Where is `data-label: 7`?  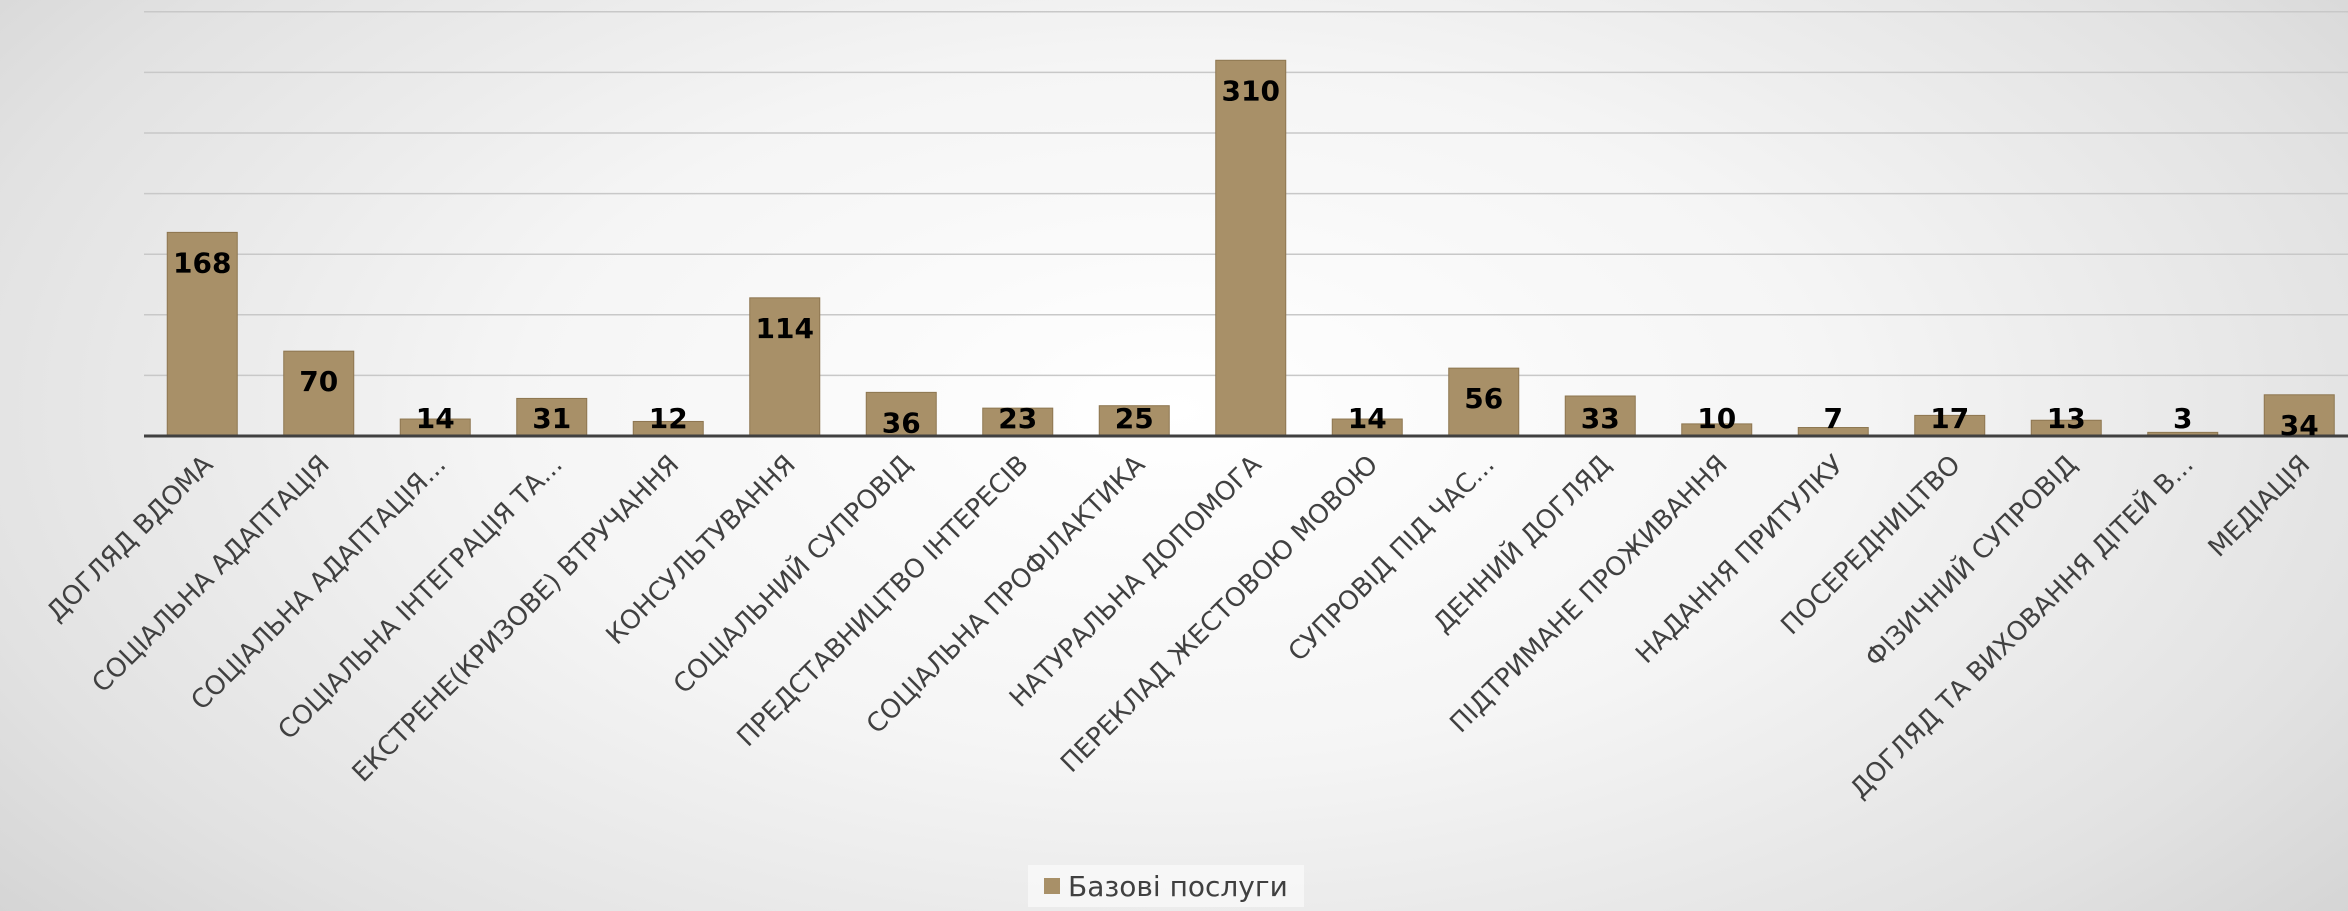 data-label: 7 is located at coordinates (1833, 418).